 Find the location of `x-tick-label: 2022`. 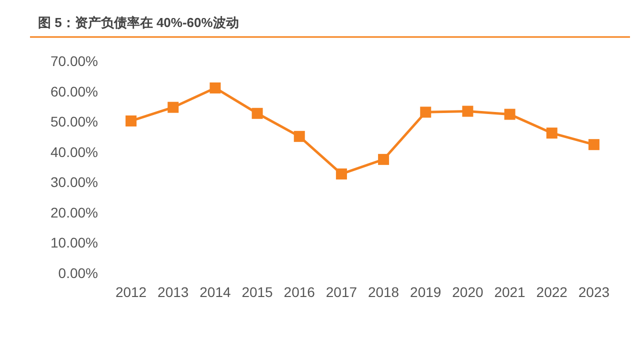

x-tick-label: 2022 is located at coordinates (552, 292).